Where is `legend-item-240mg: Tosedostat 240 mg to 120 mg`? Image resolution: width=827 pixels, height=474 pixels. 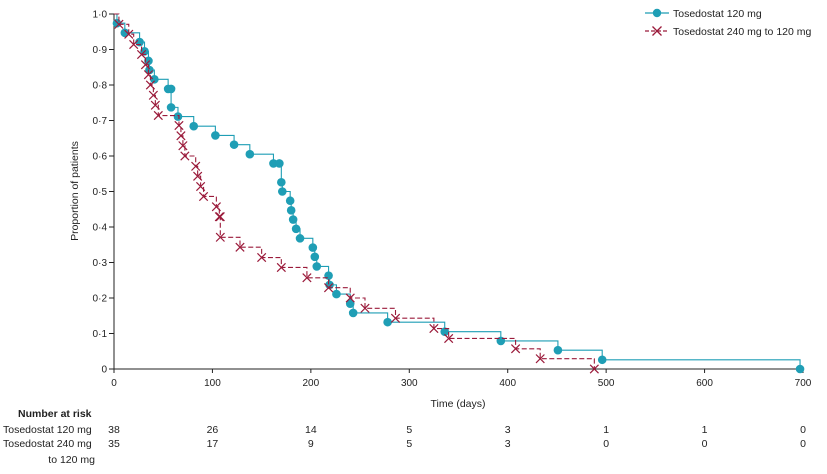
legend-item-240mg: Tosedostat 240 mg to 120 mg is located at coordinates (728, 32).